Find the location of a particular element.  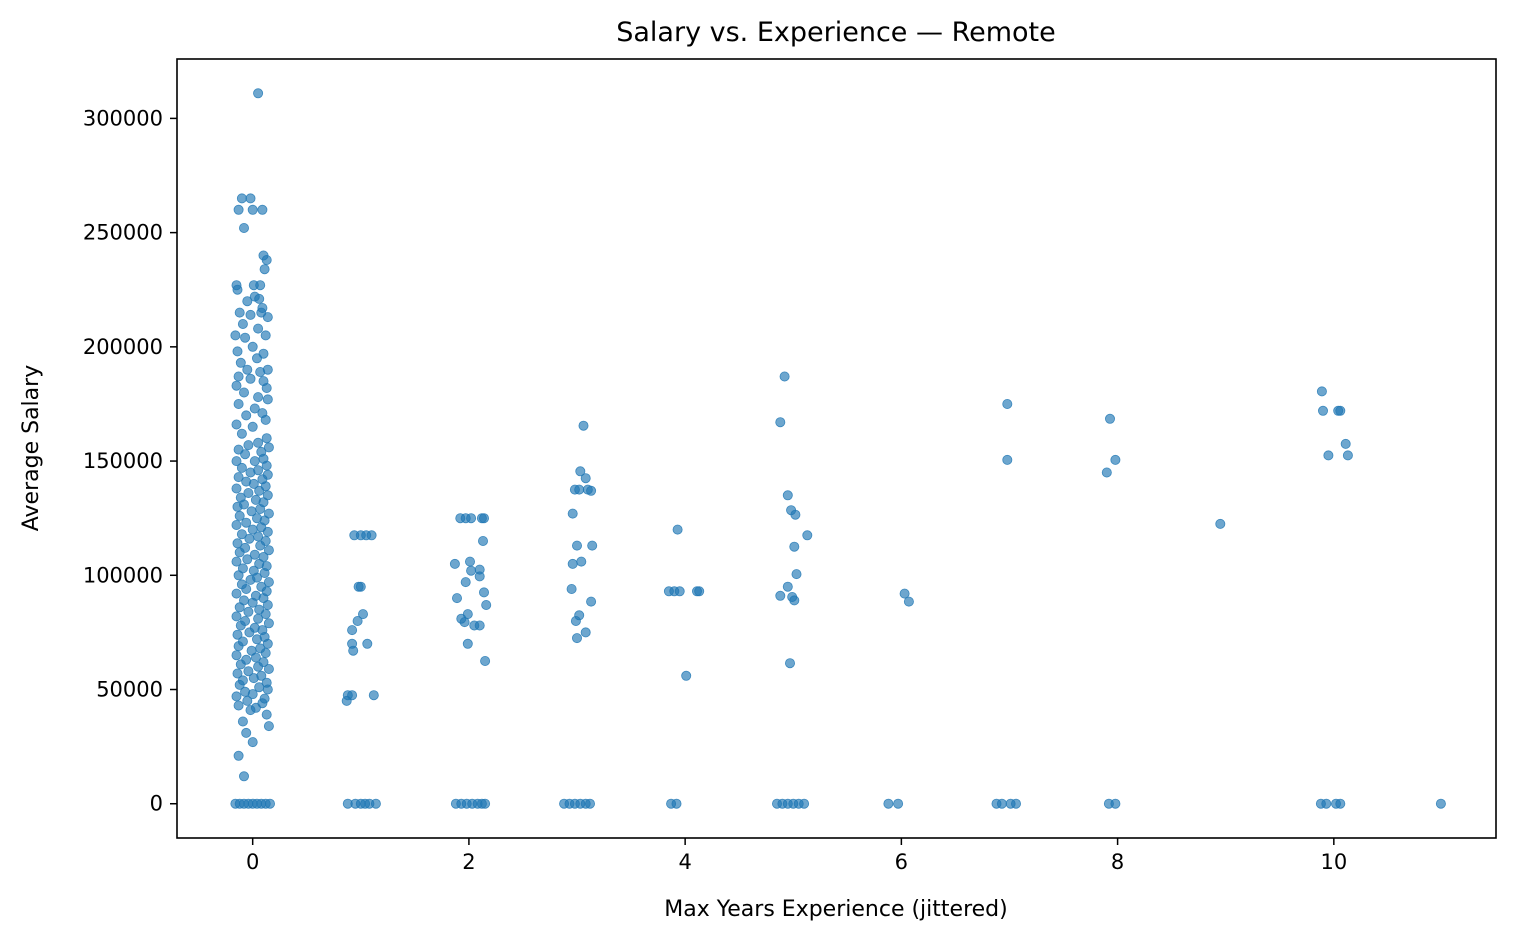

y-axis: 0 50000 100000 150000 200000 250000 300000 is located at coordinates (130, 461).